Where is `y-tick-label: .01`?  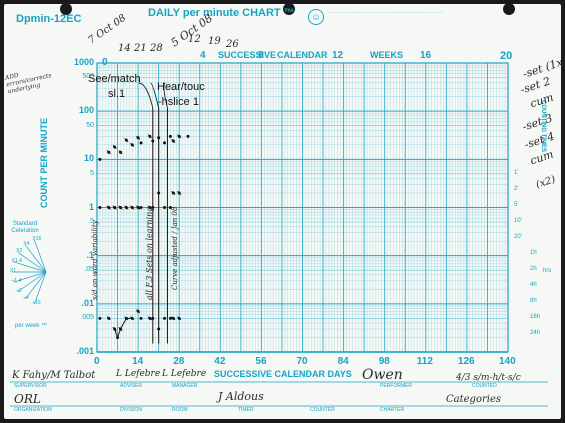 y-tick-label: .01 is located at coordinates (87, 302).